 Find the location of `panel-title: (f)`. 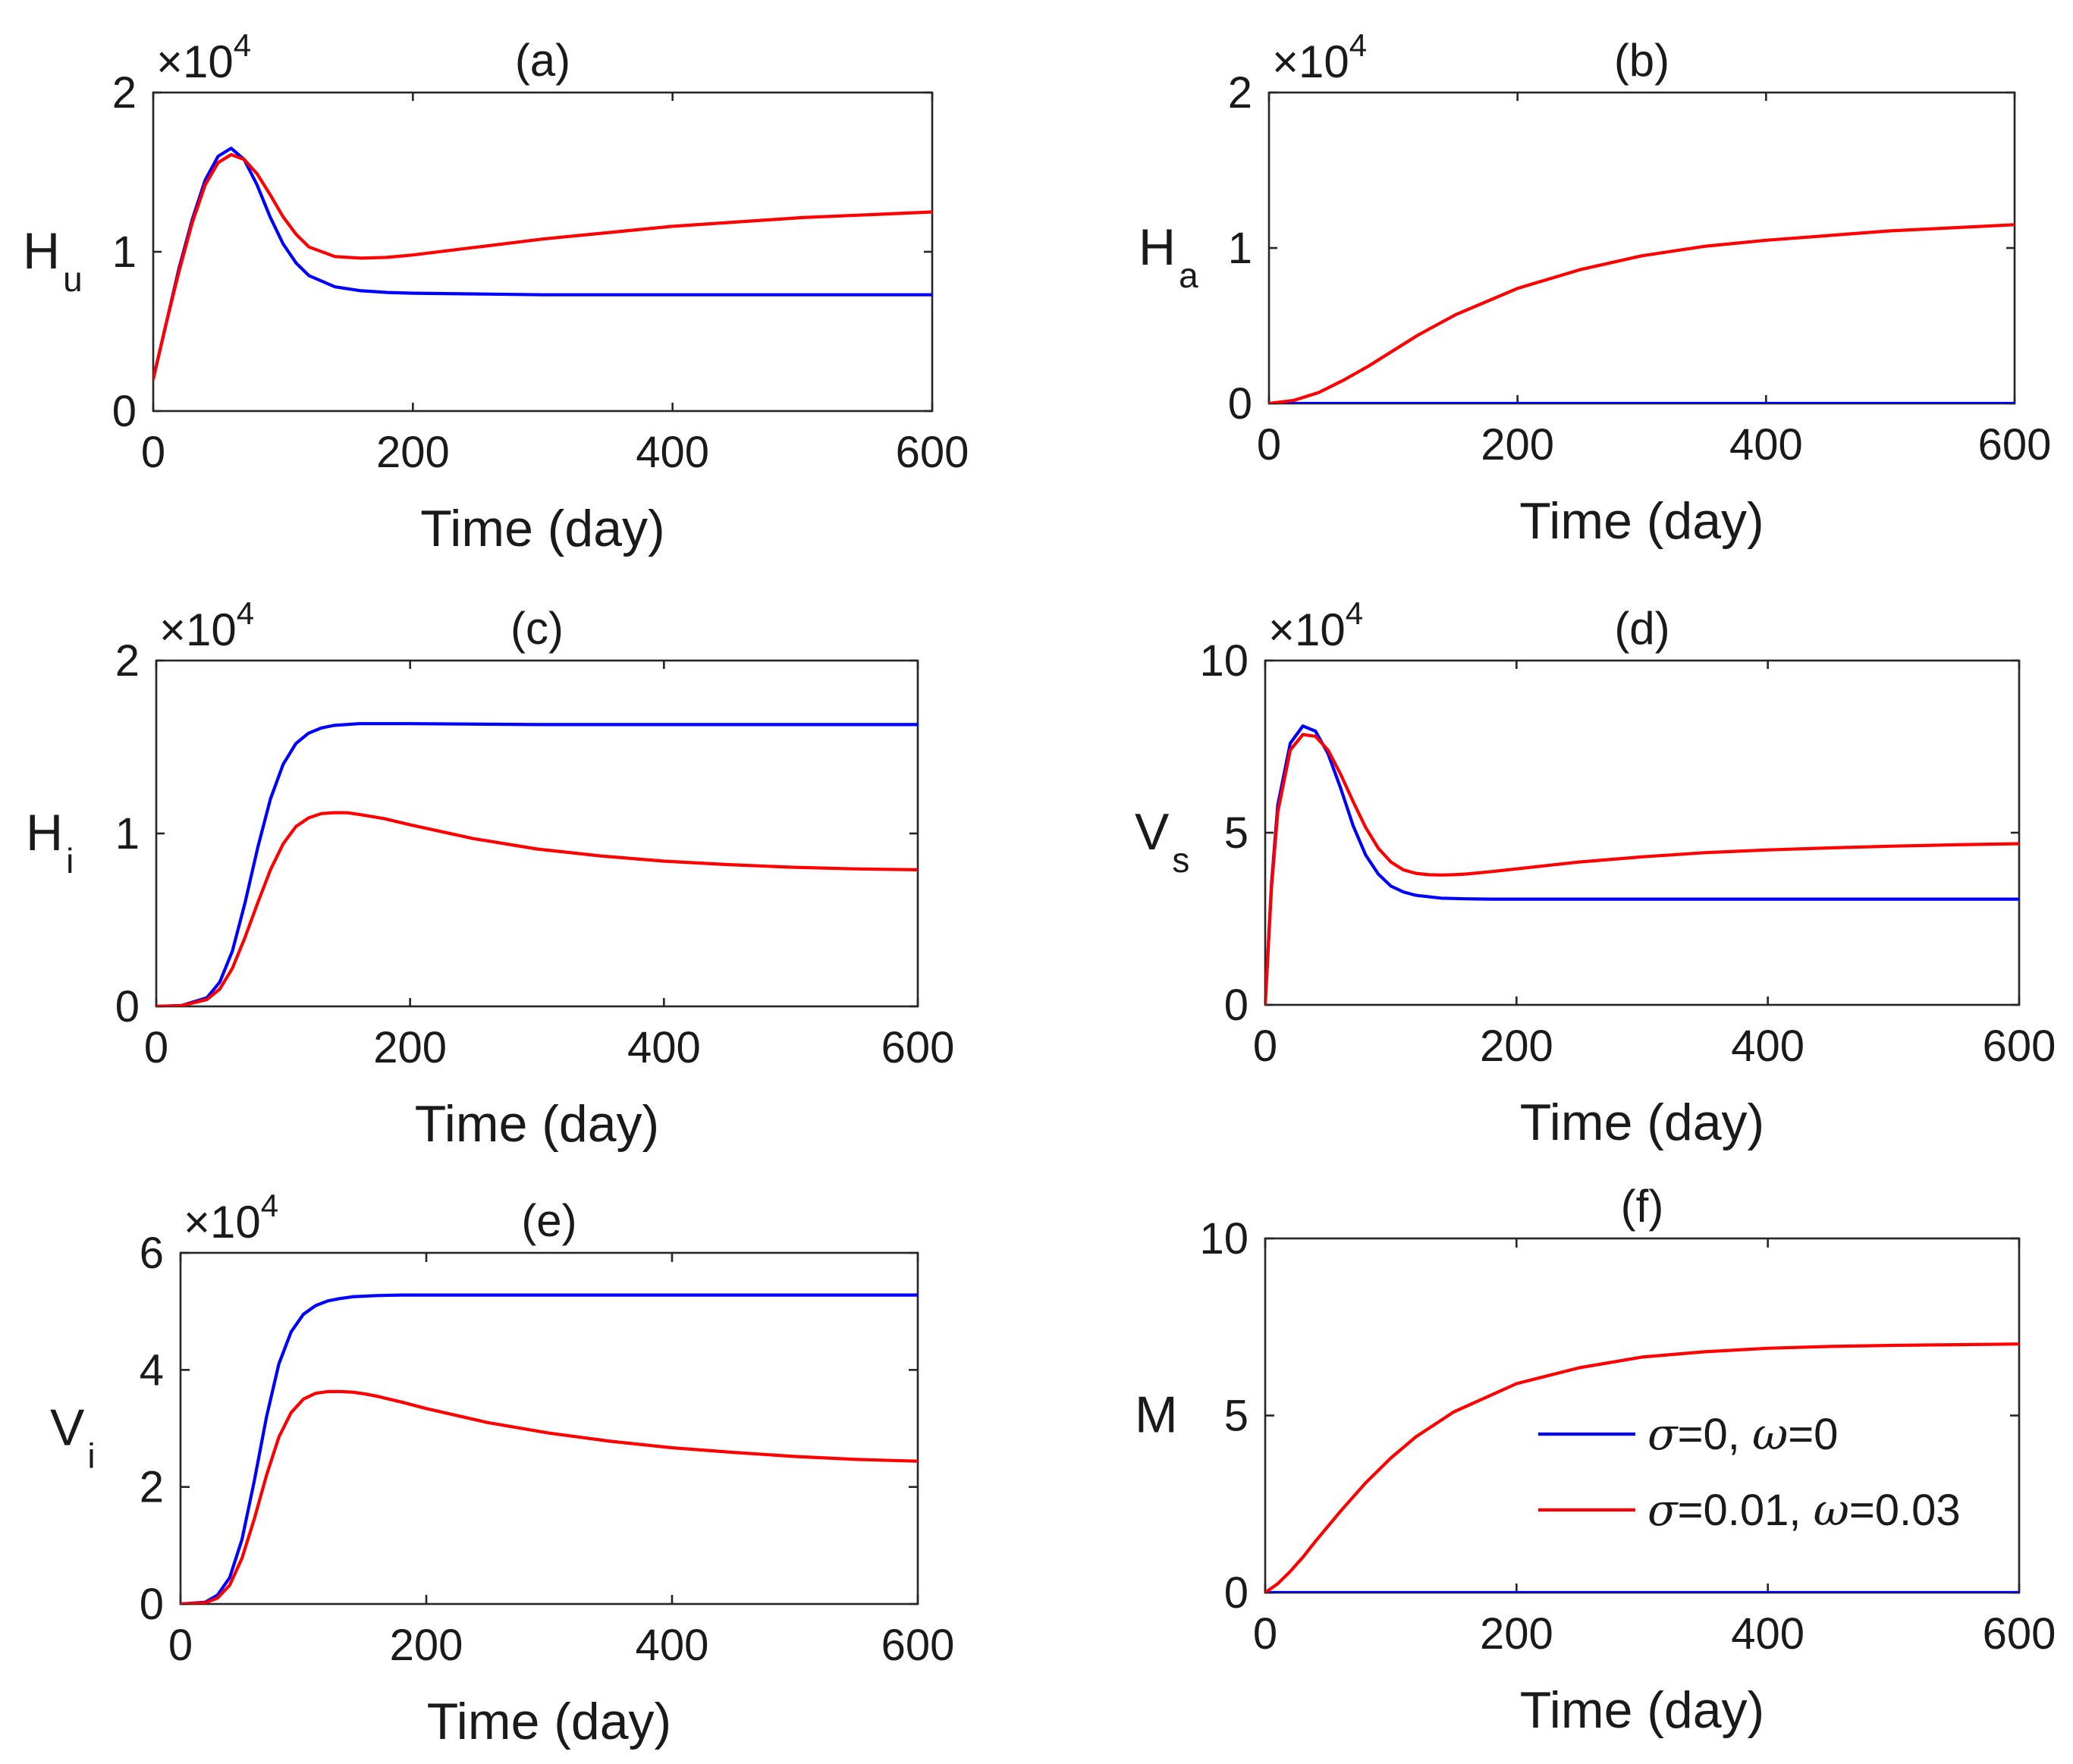

panel-title: (f) is located at coordinates (1642, 1206).